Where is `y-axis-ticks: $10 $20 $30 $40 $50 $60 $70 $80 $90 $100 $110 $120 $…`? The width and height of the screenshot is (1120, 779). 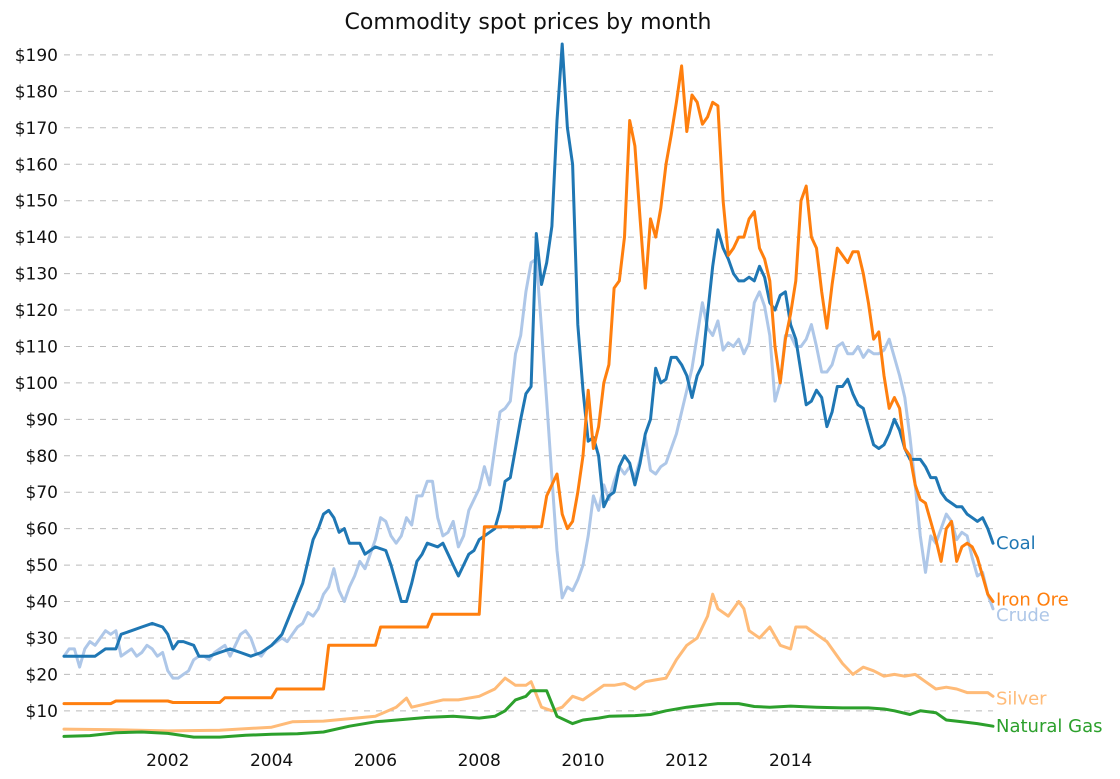
y-axis-ticks: $10 $20 $30 $40 $50 $60 $70 $80 $90 $100 $110 $120 $… is located at coordinates (36, 384).